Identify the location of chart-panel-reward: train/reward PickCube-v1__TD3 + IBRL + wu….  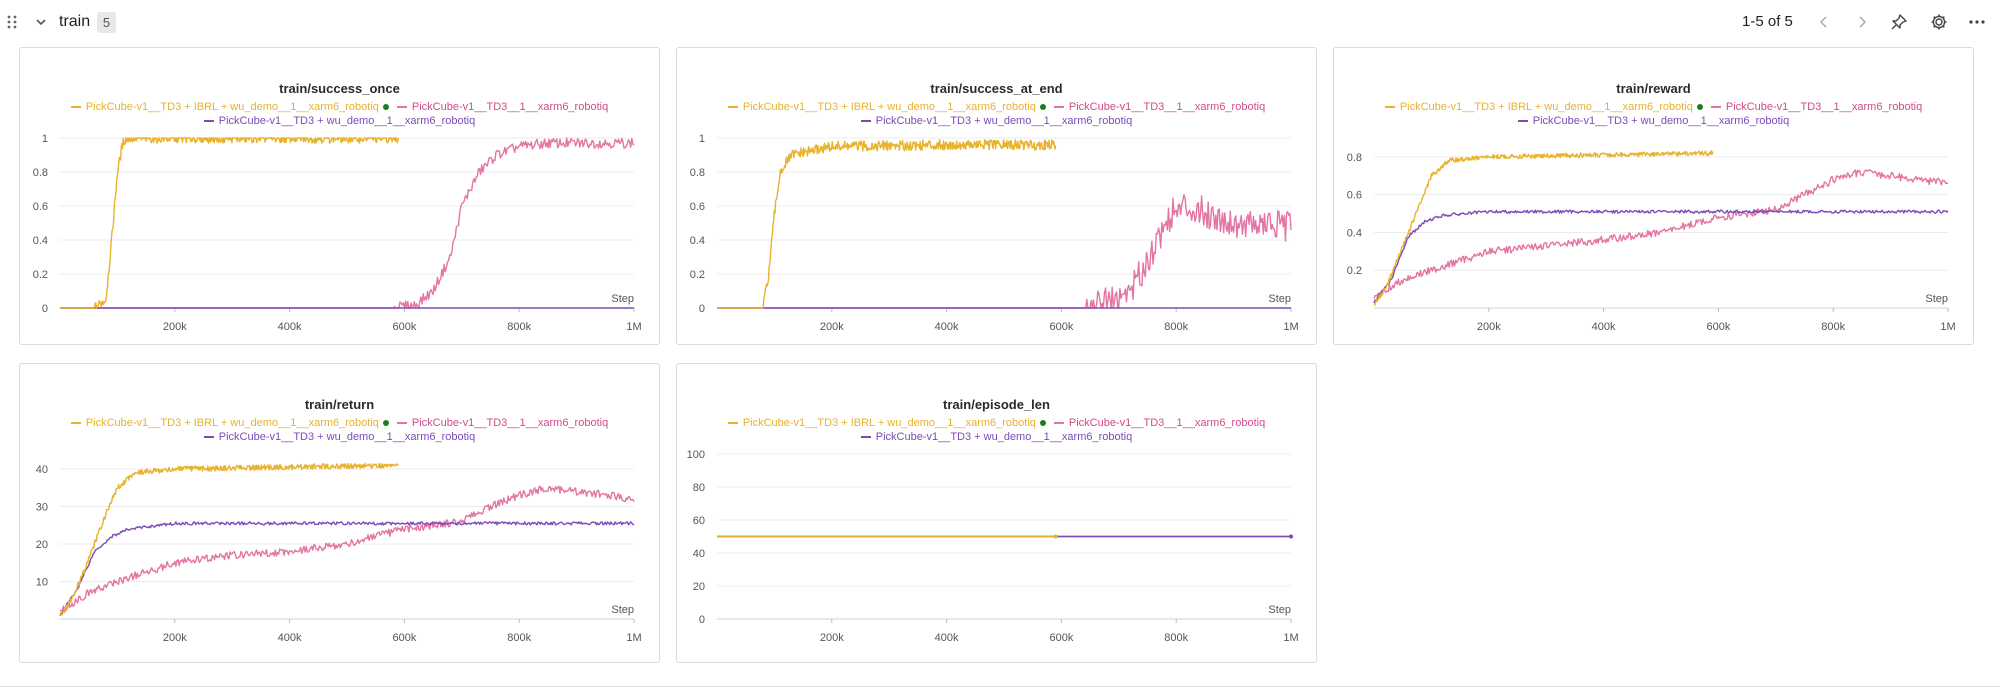
(1653, 196).